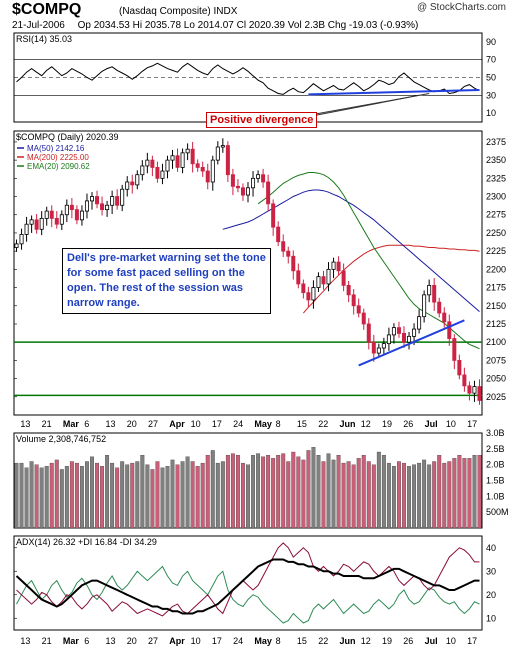  Describe the element at coordinates (110, 641) in the screenshot. I see `adx-xtick-label: 13` at that location.